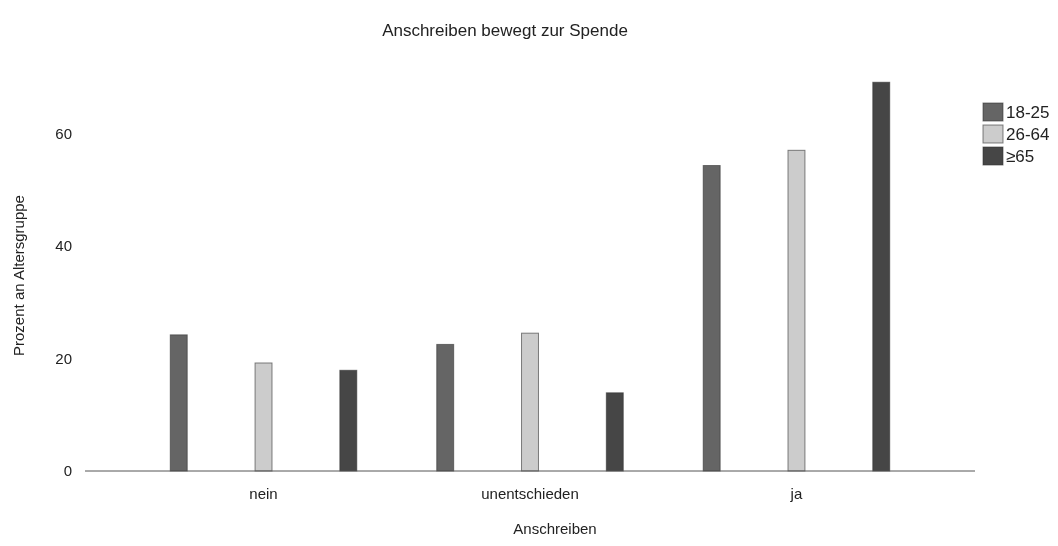 Image resolution: width=1058 pixels, height=546 pixels. I want to click on legend-label: 26-64, so click(1028, 134).